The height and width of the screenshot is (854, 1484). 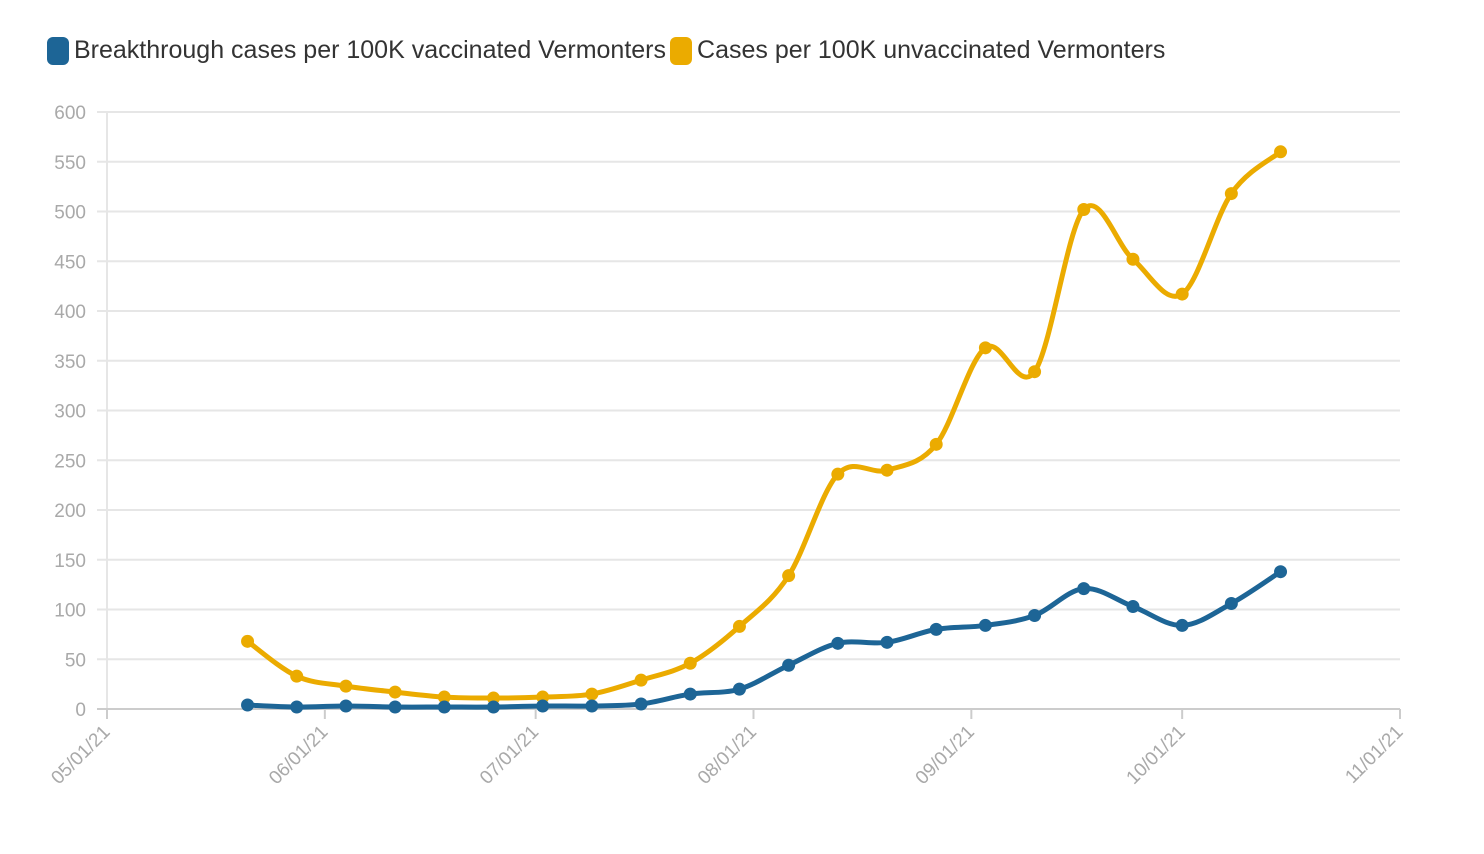 I want to click on y-tick-label: 400, so click(x=70, y=312).